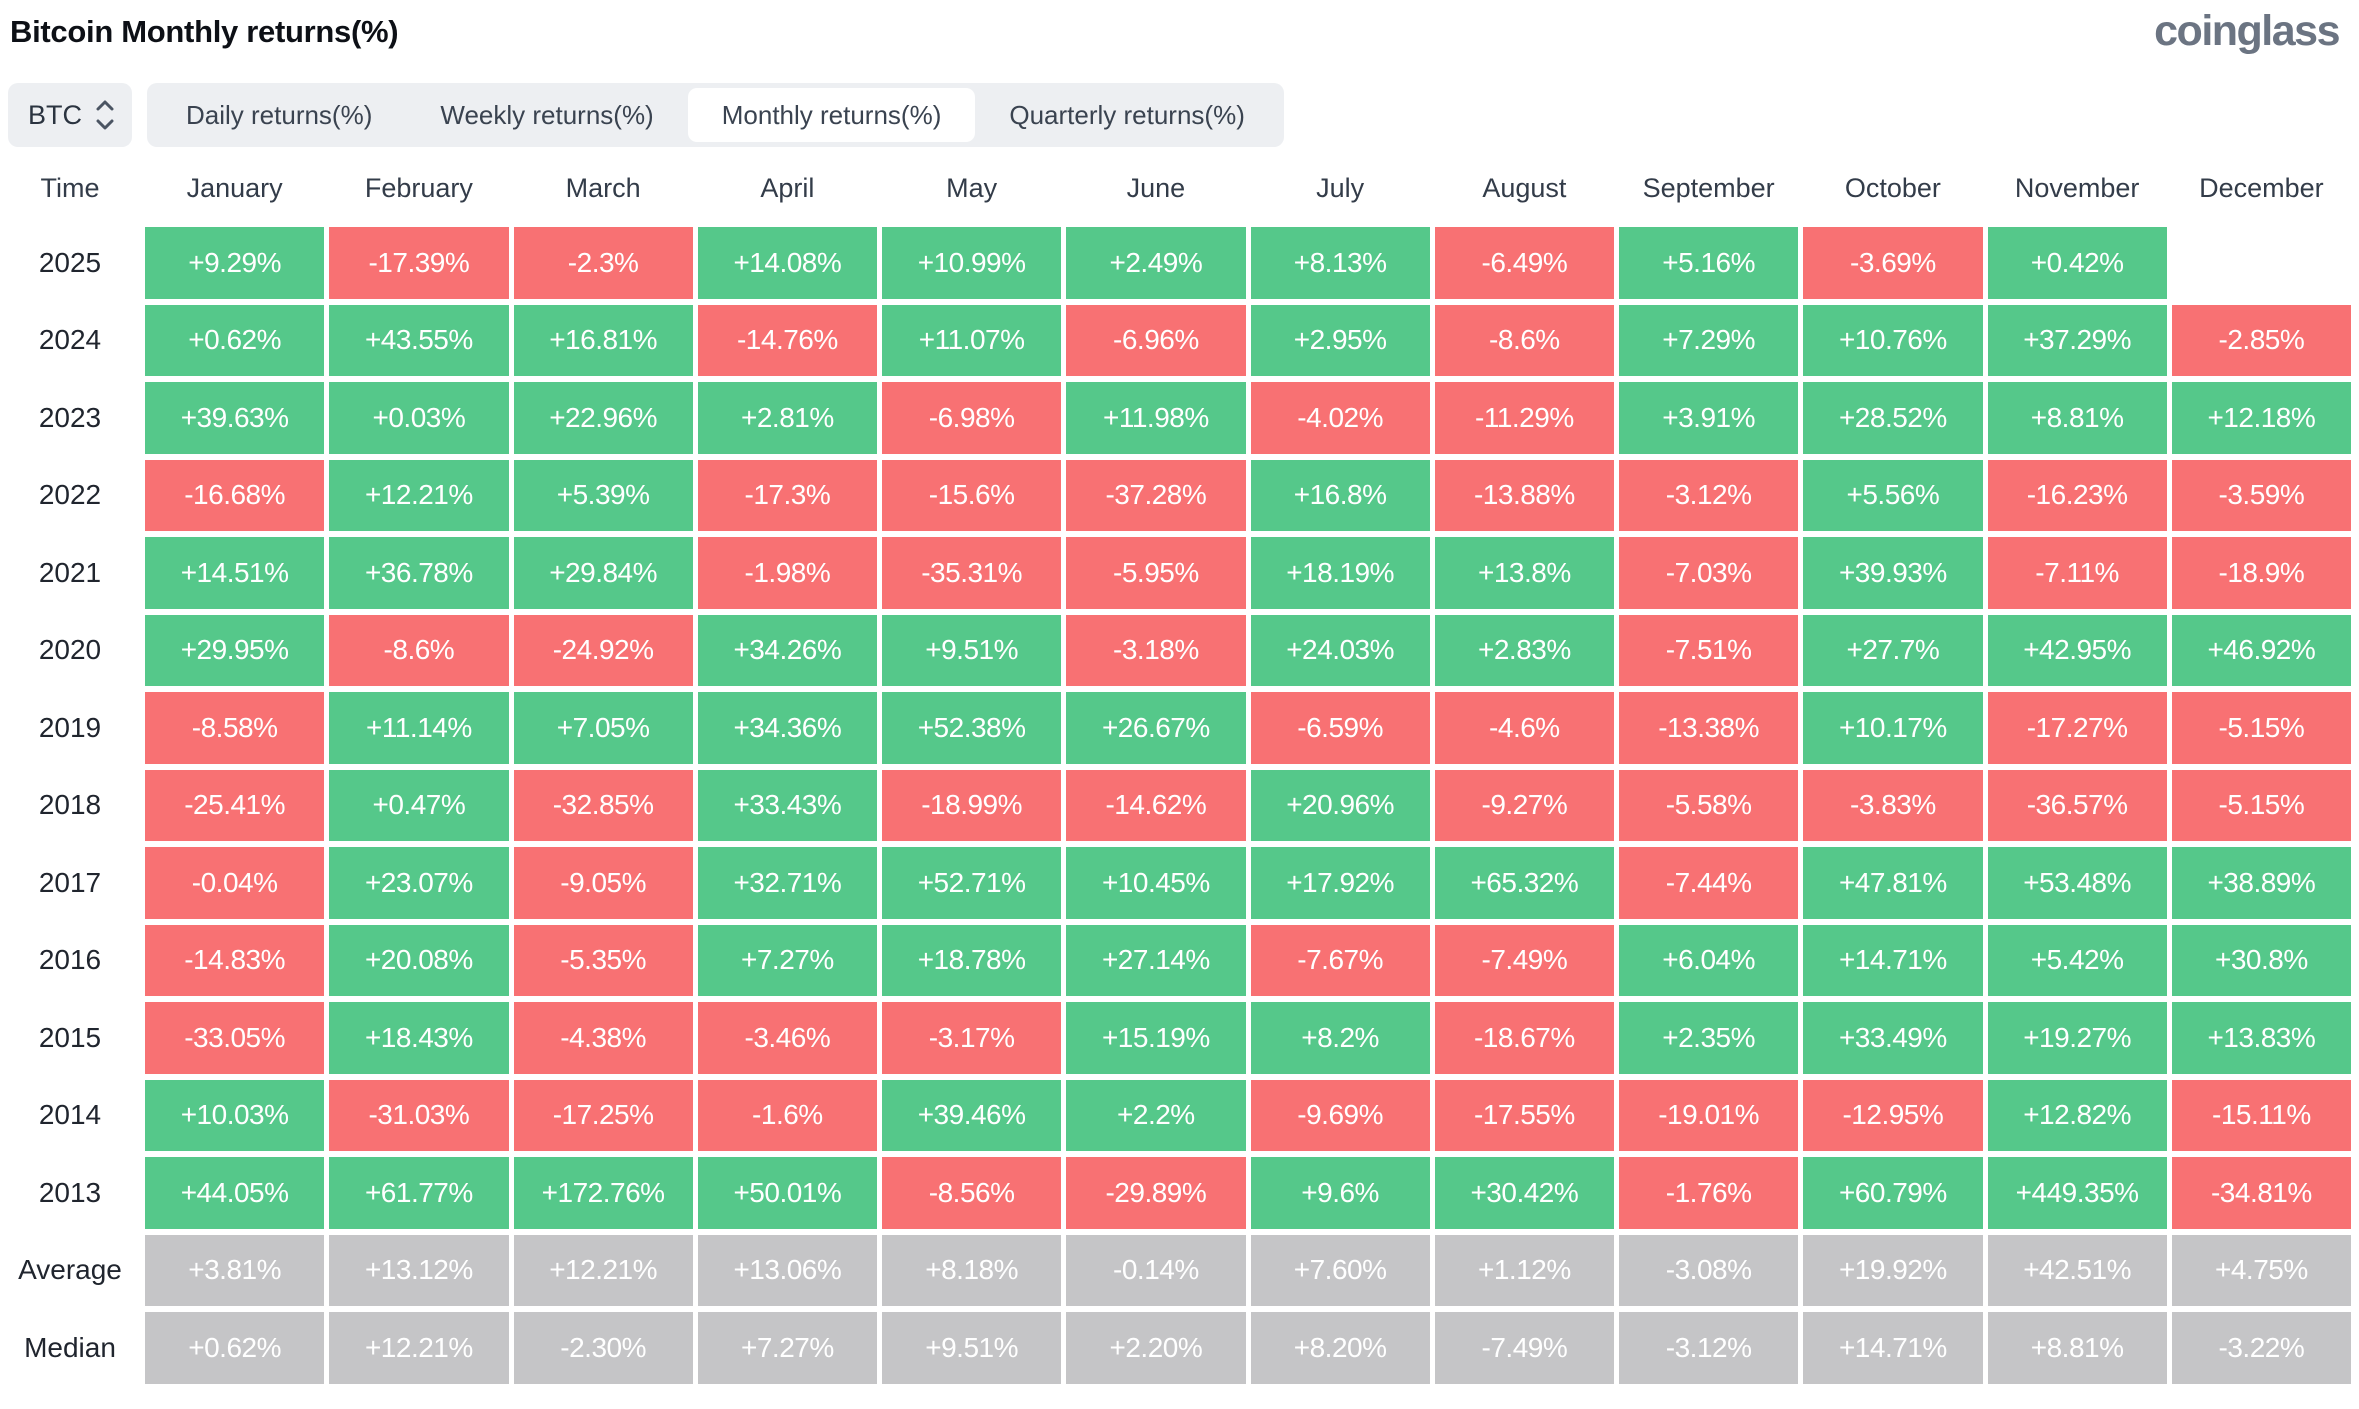 This screenshot has height=1409, width=2359. I want to click on return-cell-2017-november: +53.48%, so click(2077, 883).